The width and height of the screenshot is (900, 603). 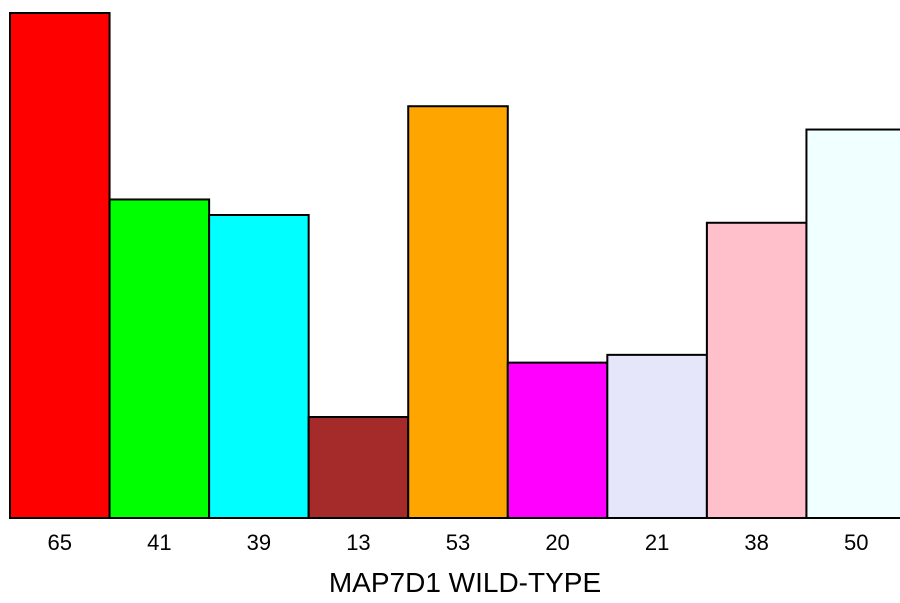 What do you see at coordinates (557, 542) in the screenshot?
I see `x-tick-label: 20` at bounding box center [557, 542].